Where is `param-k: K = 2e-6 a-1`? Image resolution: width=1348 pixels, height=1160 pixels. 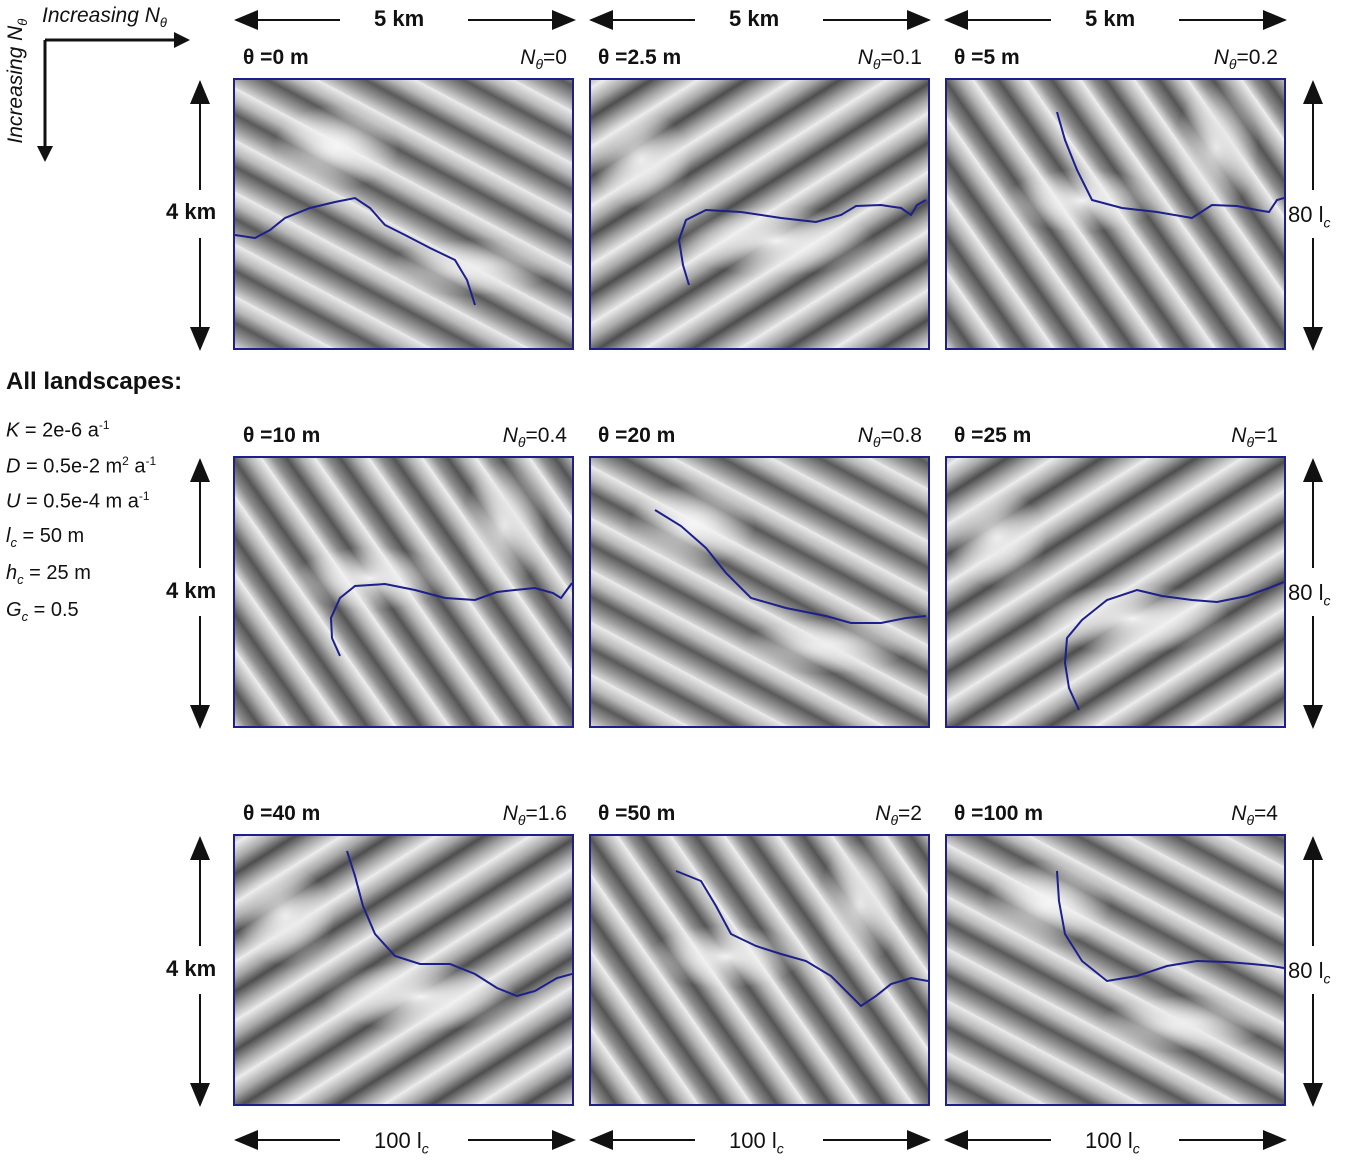
param-k: K = 2e-6 a-1 is located at coordinates (58, 430).